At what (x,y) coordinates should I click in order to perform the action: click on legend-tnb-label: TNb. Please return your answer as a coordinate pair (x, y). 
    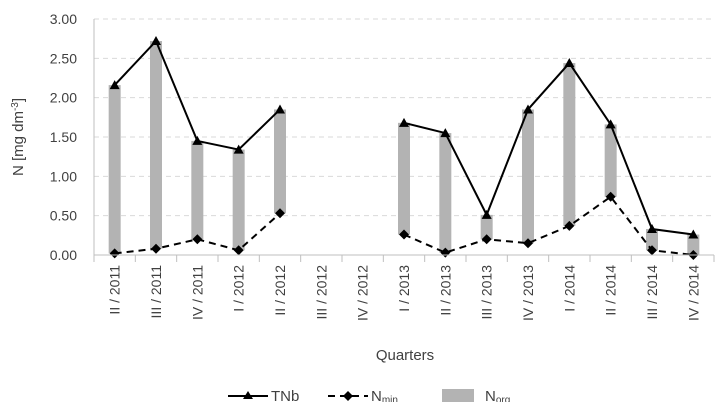
    Looking at the image, I should click on (285, 395).